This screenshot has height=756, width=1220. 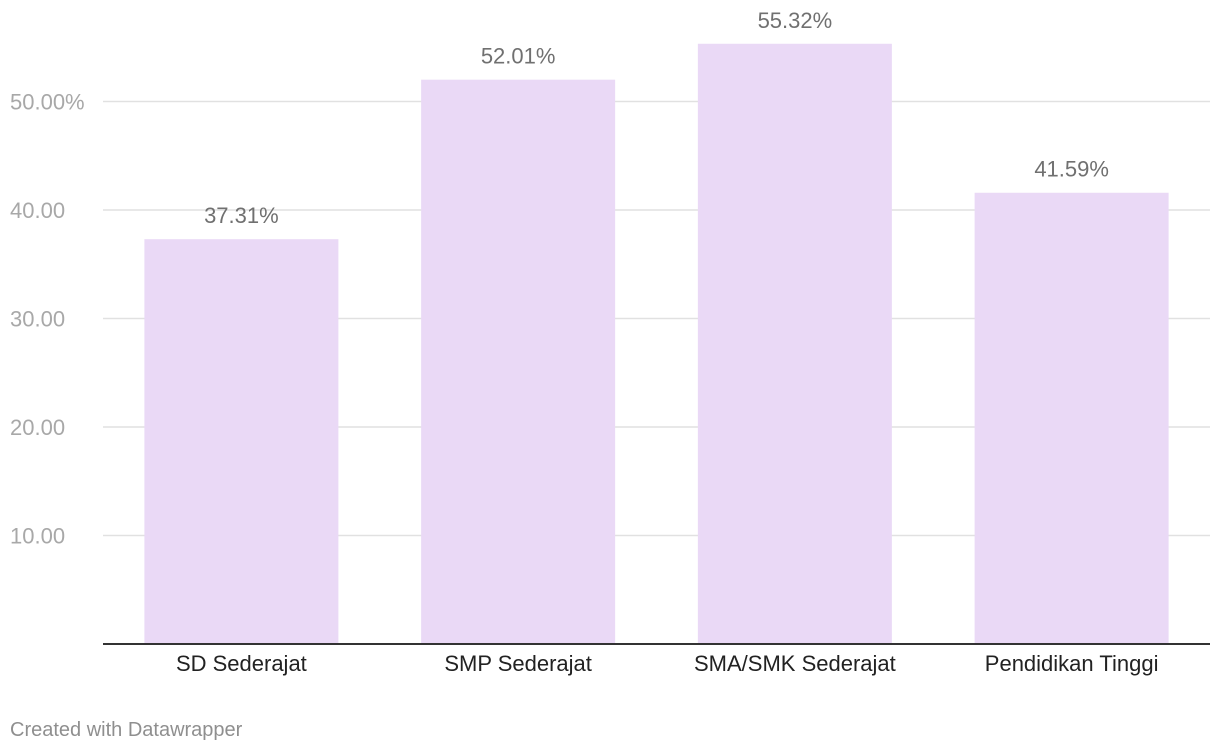 I want to click on x-tick-label: SMP Sederajat, so click(x=518, y=663).